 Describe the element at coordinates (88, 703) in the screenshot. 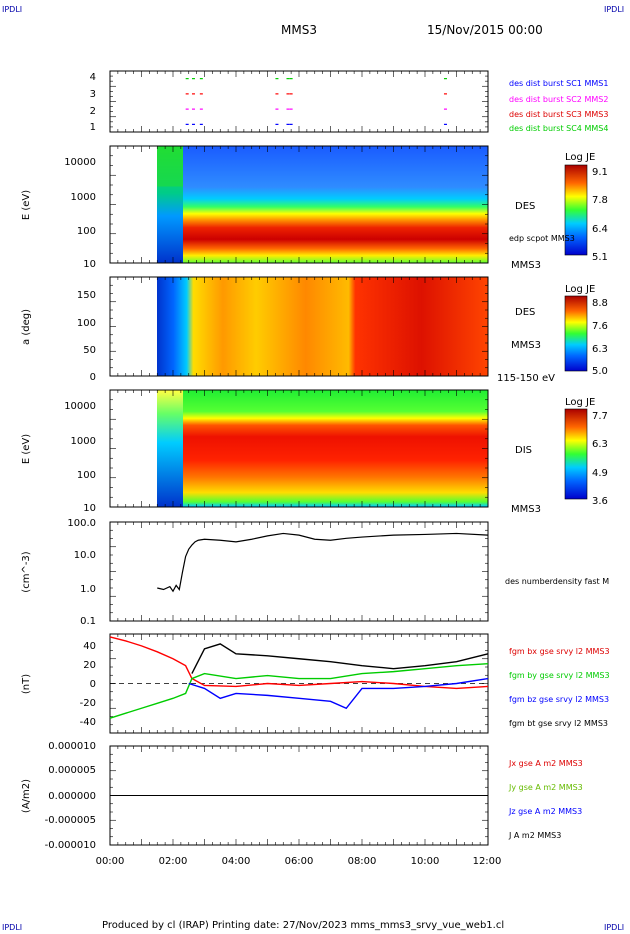

I see `ytick-label: -20` at that location.